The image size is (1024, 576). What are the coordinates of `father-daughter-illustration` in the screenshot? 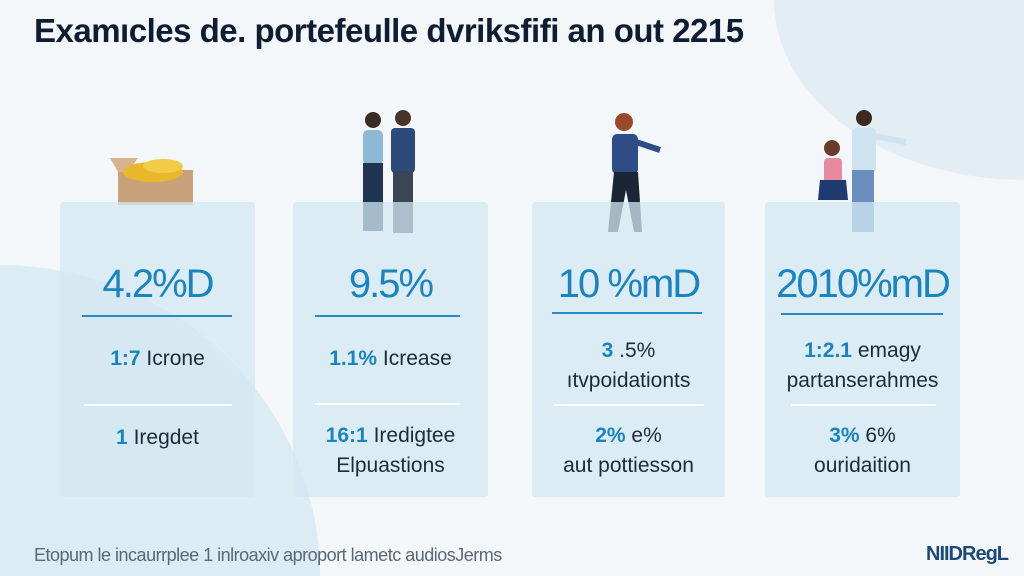 It's located at (862, 171).